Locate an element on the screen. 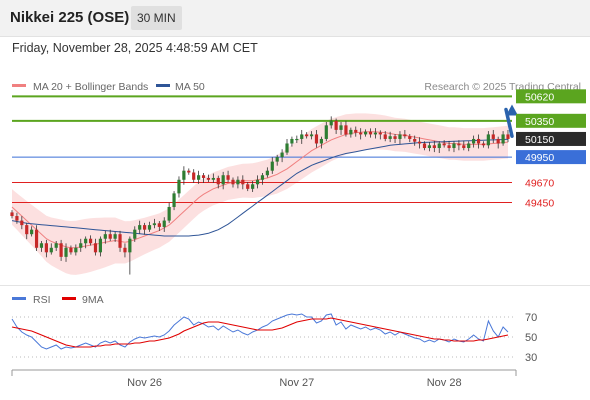 This screenshot has height=400, width=590. price-tag-label-50350: 50350 is located at coordinates (539, 122).